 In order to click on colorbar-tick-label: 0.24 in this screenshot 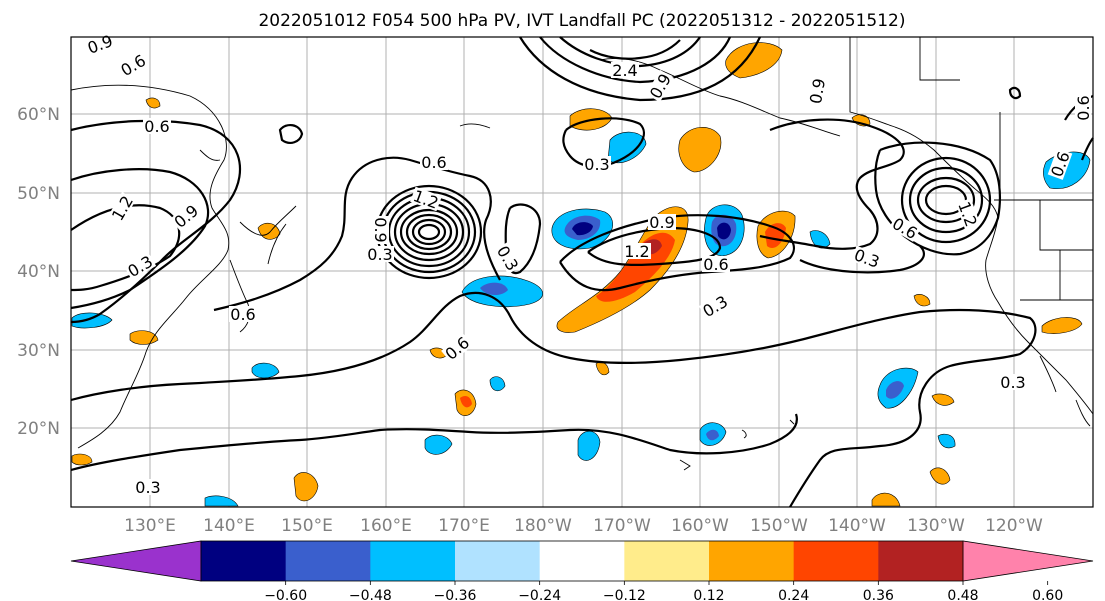, I will do `click(793, 594)`.